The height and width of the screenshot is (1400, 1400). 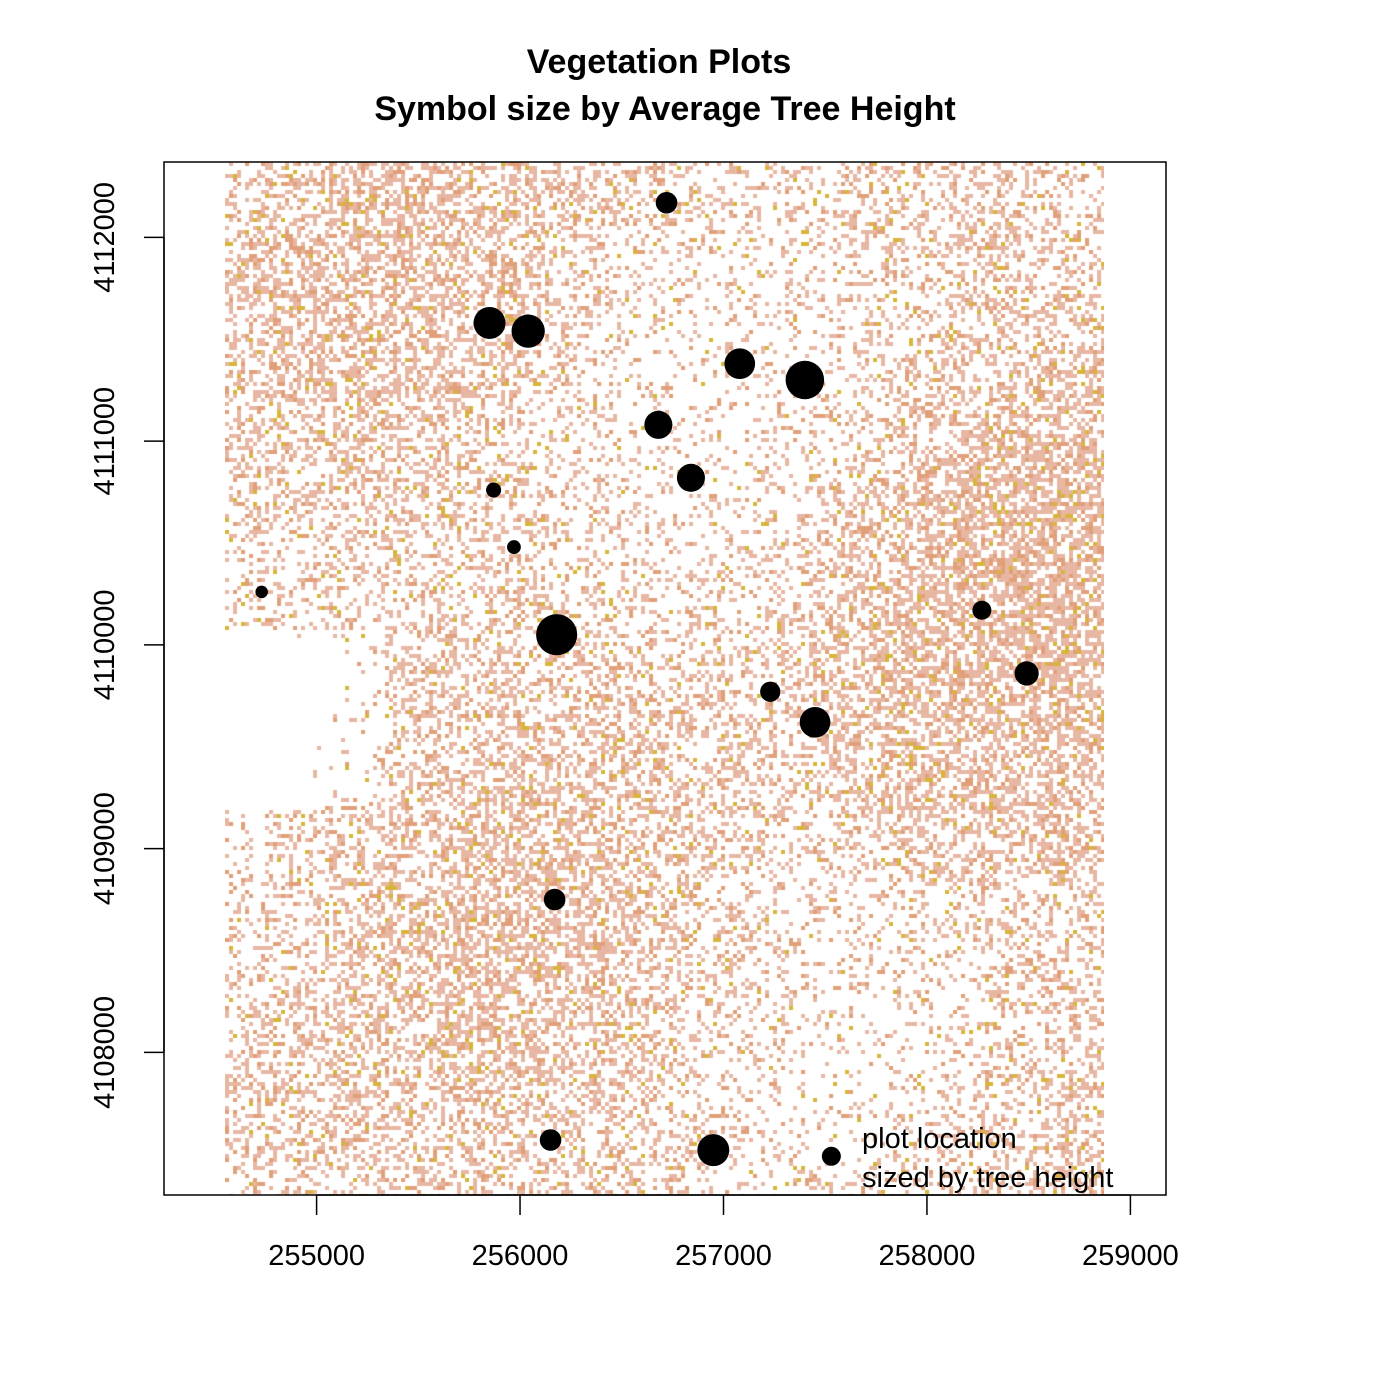 What do you see at coordinates (316, 1256) in the screenshot?
I see `x-tick-label-0: 255000` at bounding box center [316, 1256].